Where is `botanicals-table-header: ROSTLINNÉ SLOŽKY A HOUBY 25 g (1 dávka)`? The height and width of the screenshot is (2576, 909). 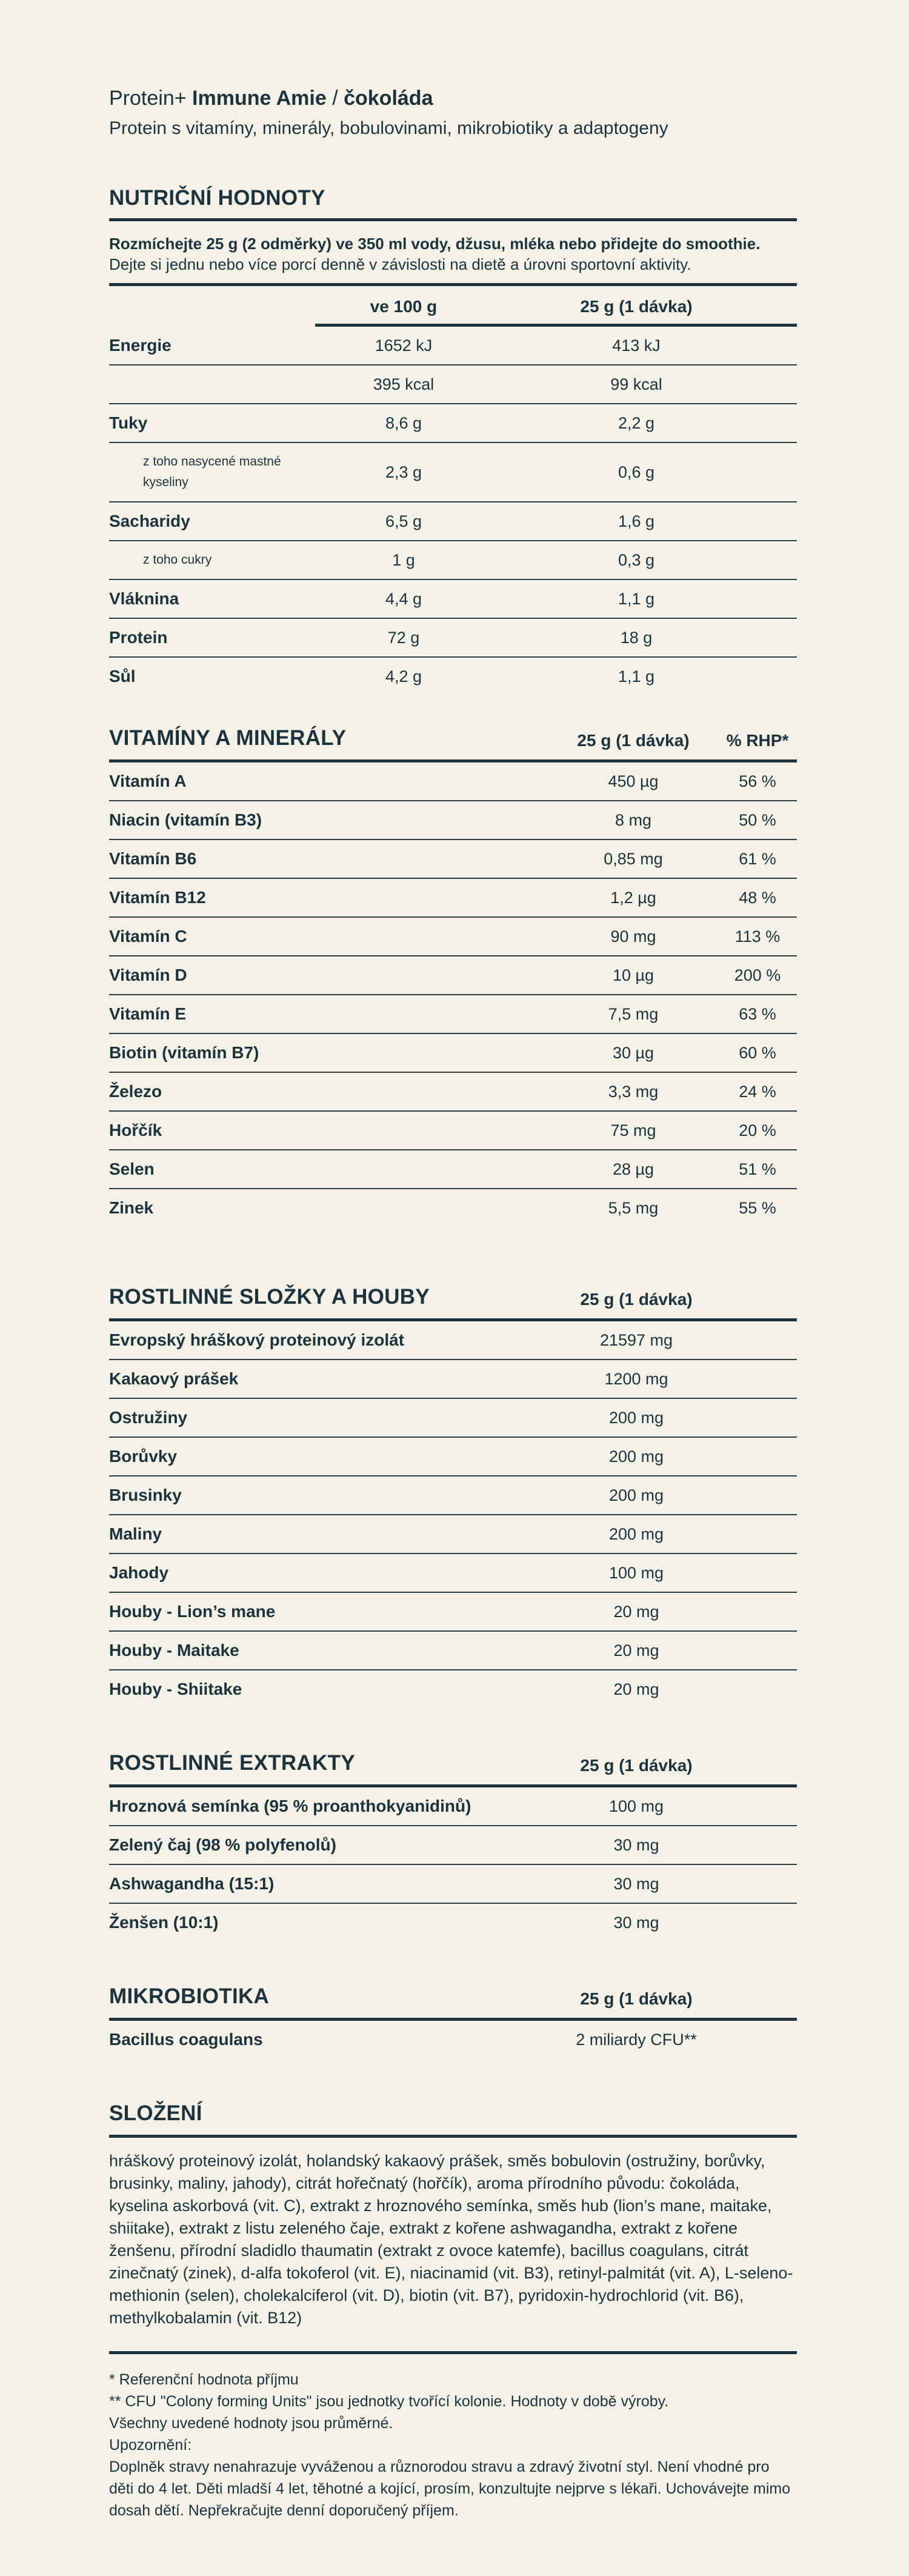 botanicals-table-header: ROSTLINNÉ SLOŽKY A HOUBY 25 g (1 dávka) is located at coordinates (453, 1302).